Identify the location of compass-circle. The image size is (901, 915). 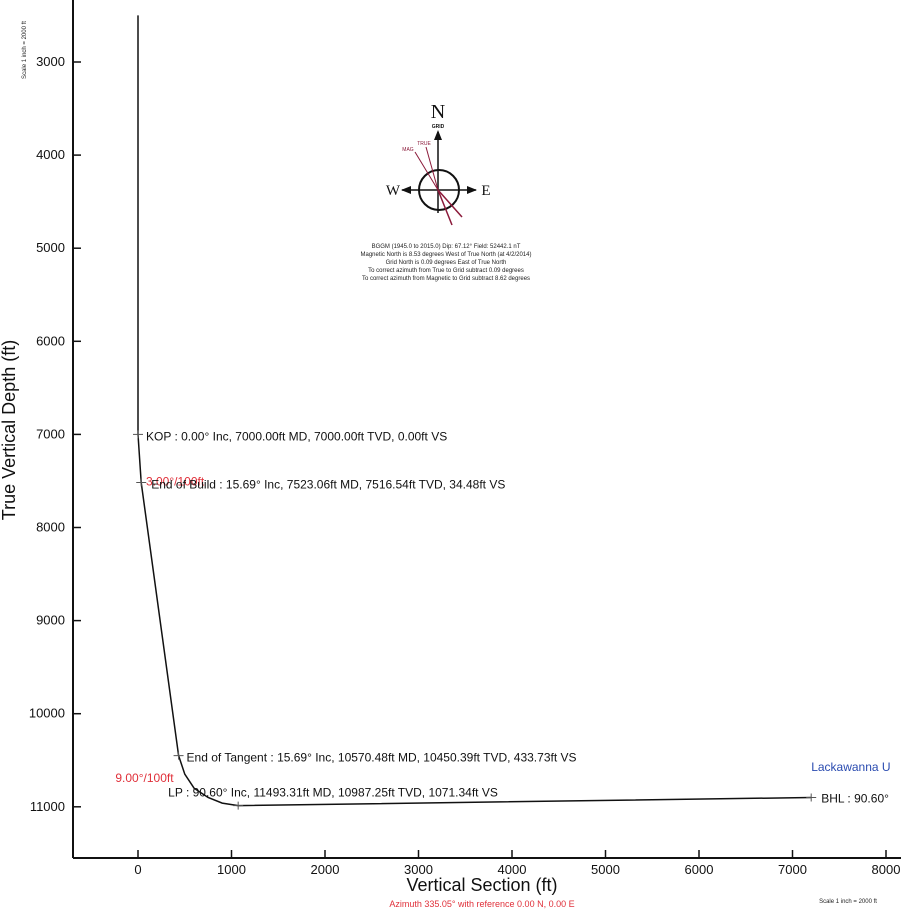
(439, 190).